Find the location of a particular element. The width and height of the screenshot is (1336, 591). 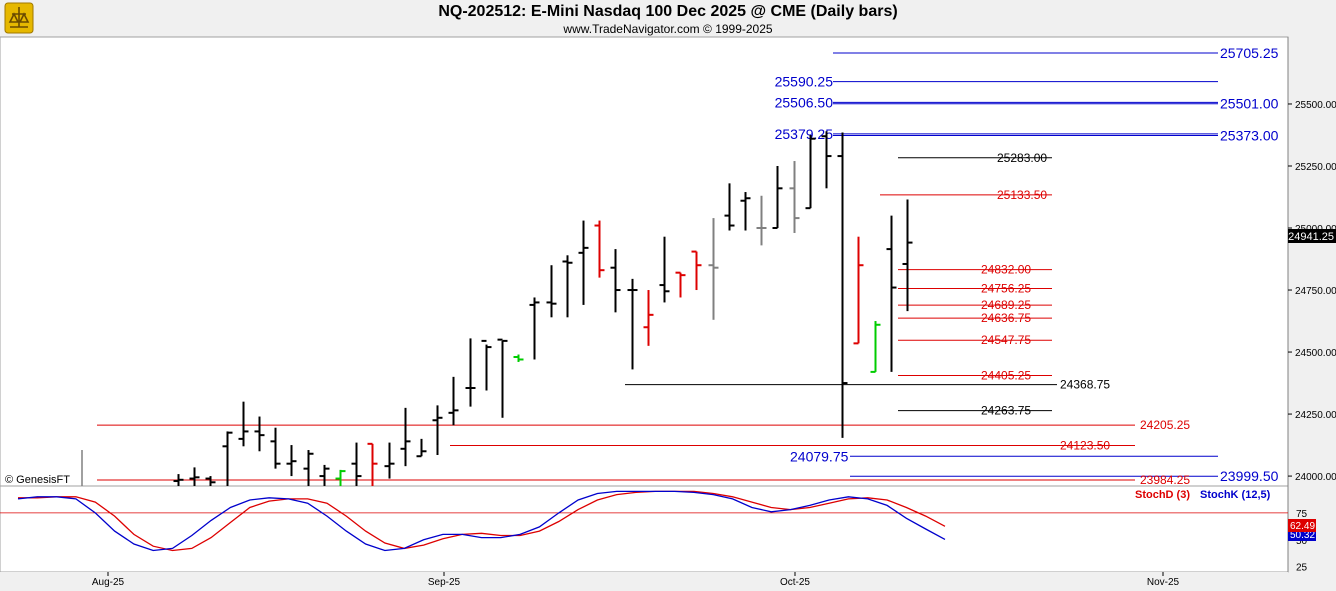

stoch-d-legend: StochD (3) is located at coordinates (1162, 495).